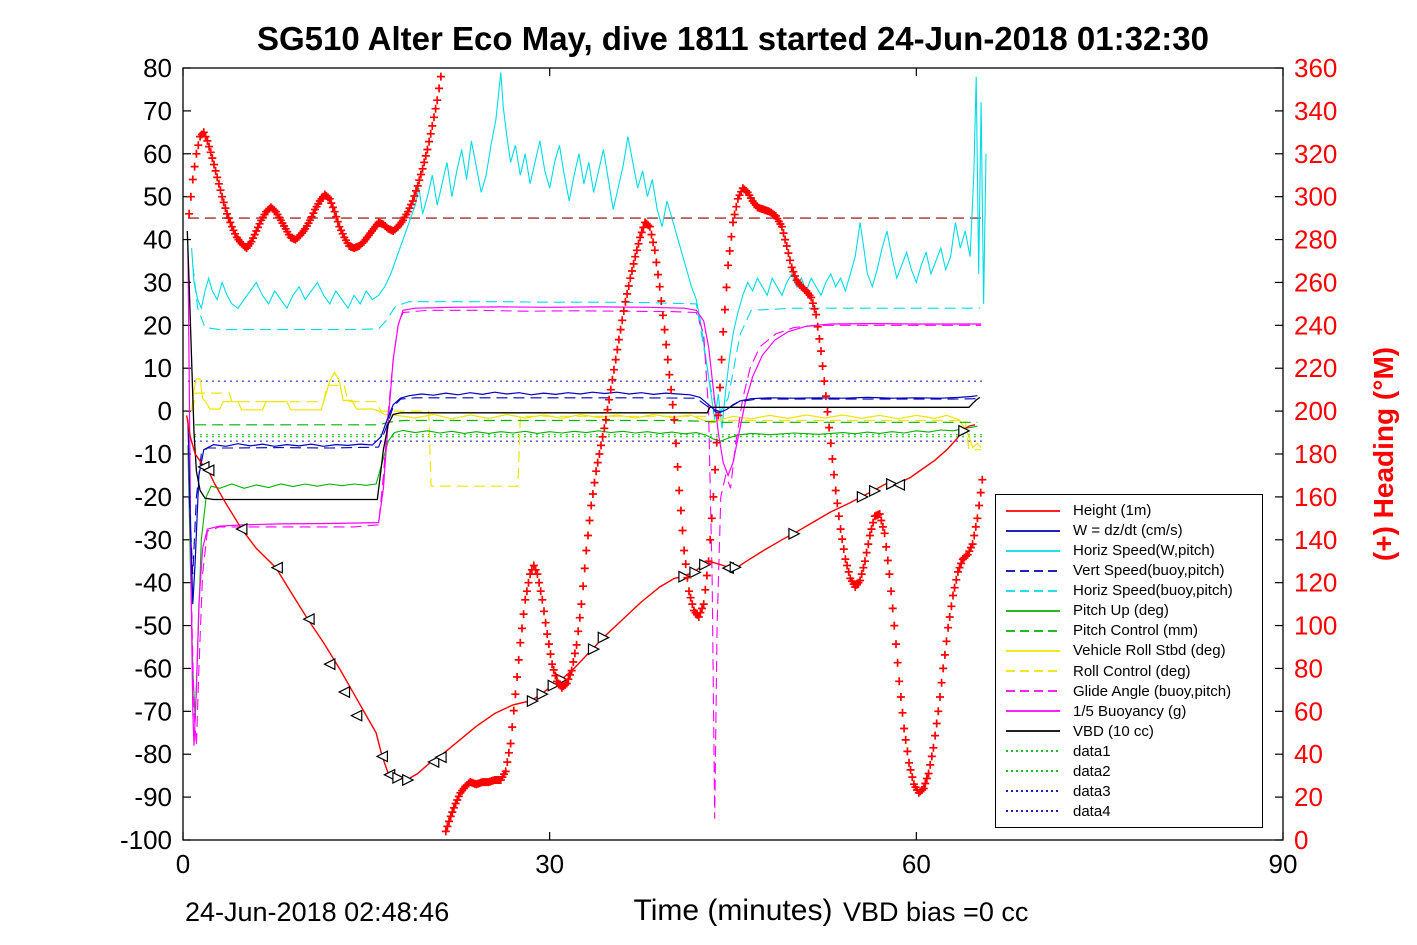 Image resolution: width=1417 pixels, height=945 pixels. I want to click on axis-tick-label: -100, so click(146, 840).